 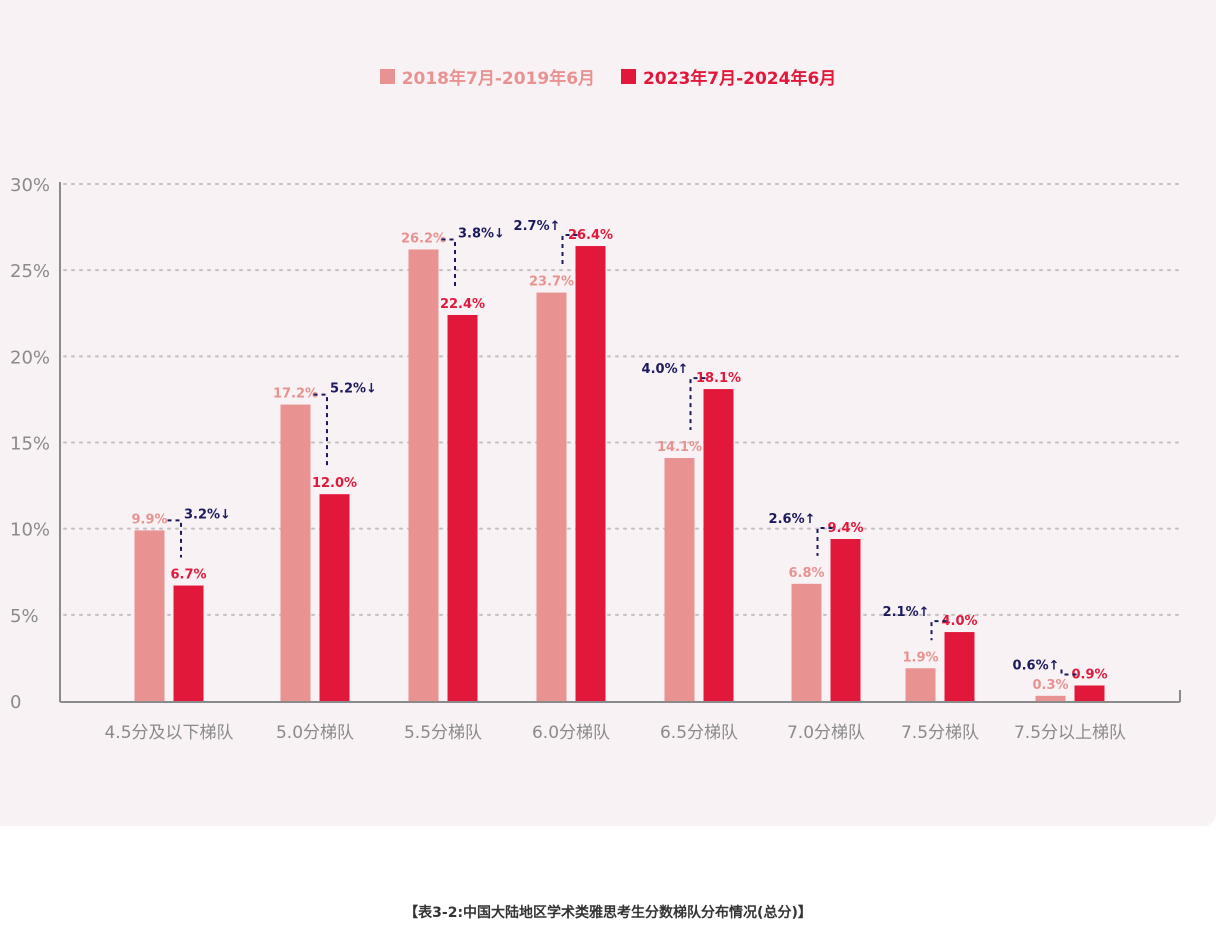 What do you see at coordinates (718, 378) in the screenshot?
I see `bar-value-label: 18.1%` at bounding box center [718, 378].